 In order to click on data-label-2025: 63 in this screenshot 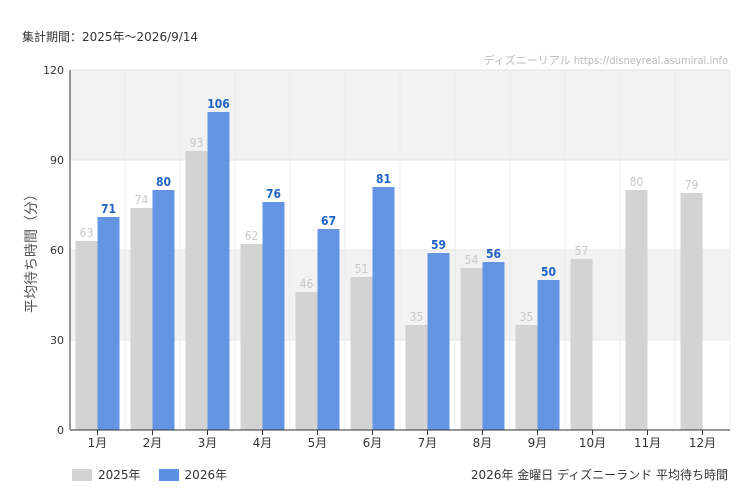, I will do `click(87, 233)`.